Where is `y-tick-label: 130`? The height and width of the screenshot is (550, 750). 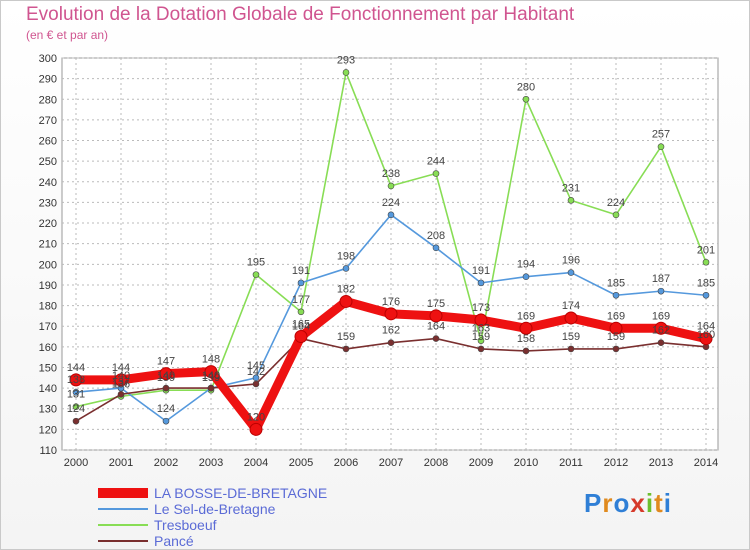
y-tick-label: 130 is located at coordinates (48, 410).